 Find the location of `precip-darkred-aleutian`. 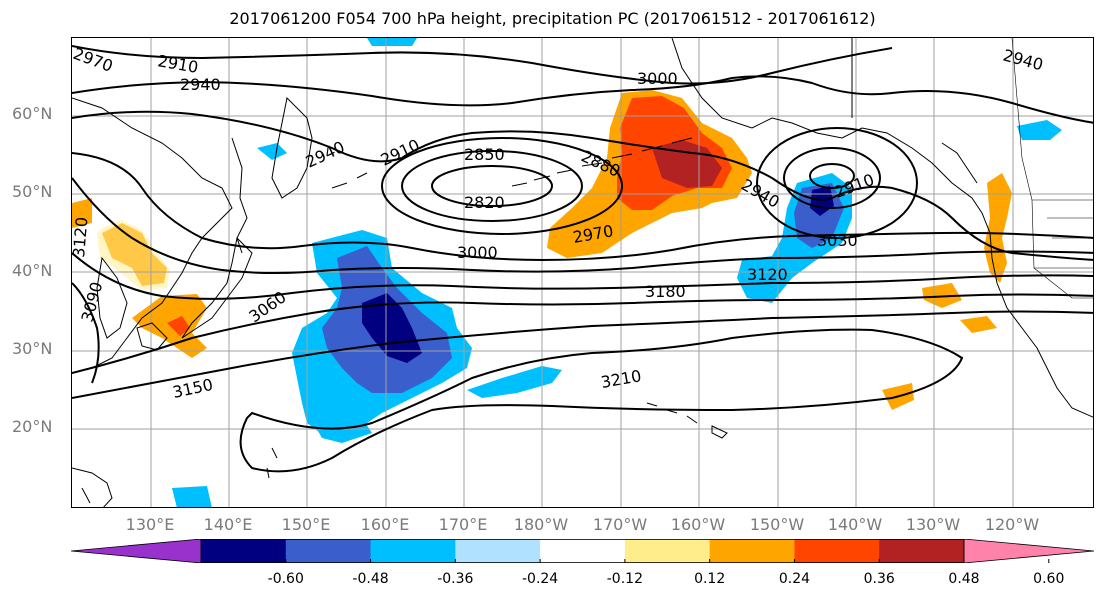

precip-darkred-aleutian is located at coordinates (687, 164).